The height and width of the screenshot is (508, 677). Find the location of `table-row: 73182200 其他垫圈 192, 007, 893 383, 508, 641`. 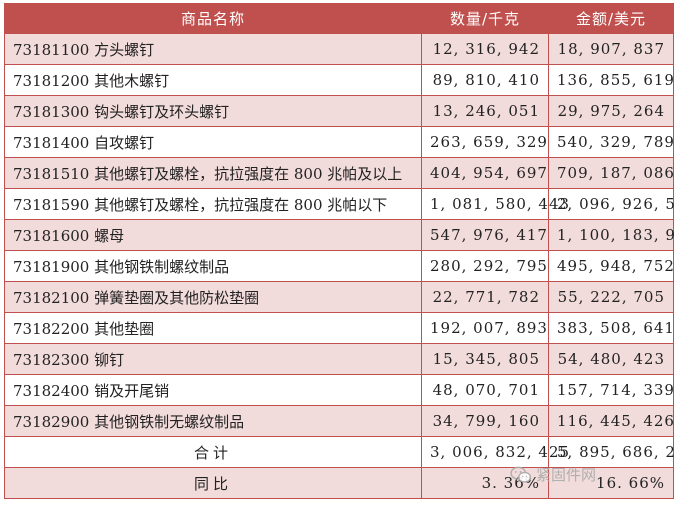

table-row: 73182200 其他垫圈 192, 007, 893 383, 508, 641 is located at coordinates (339, 328).